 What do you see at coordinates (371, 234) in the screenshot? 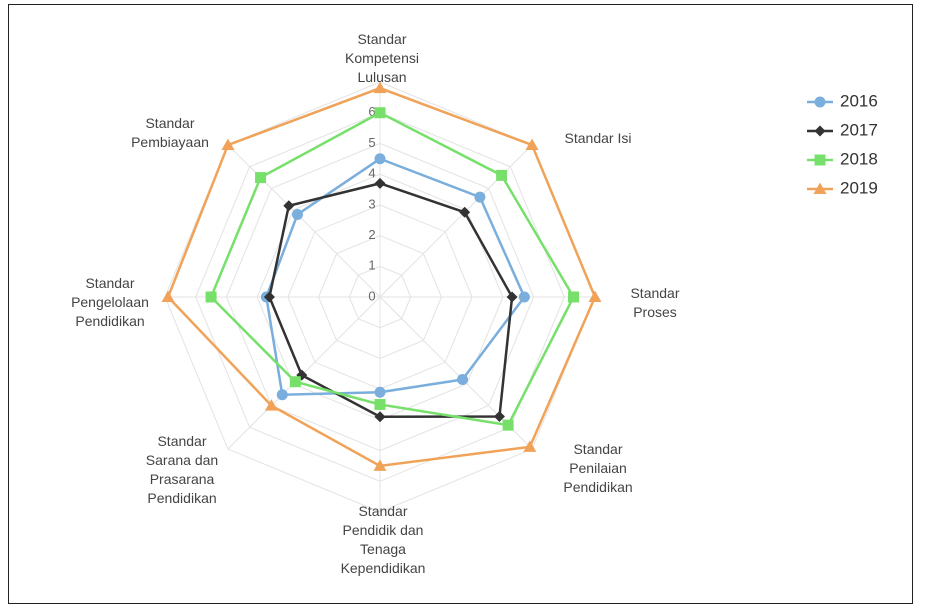
I see `r-tick-label: 2` at bounding box center [371, 234].